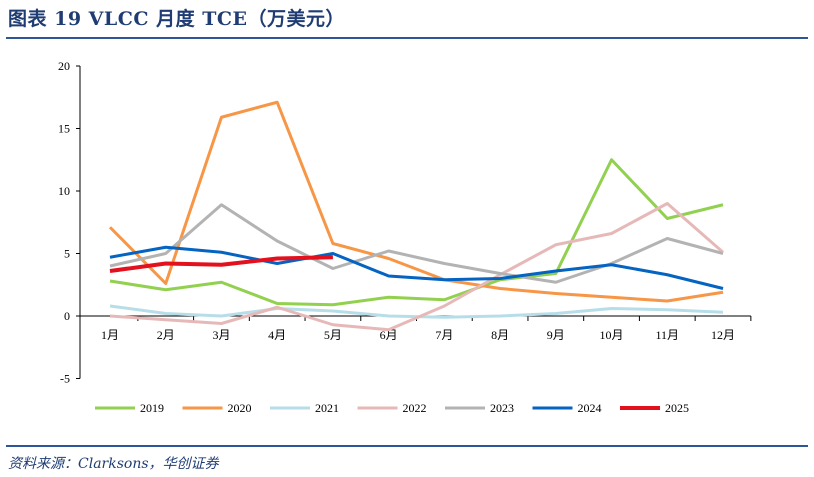  What do you see at coordinates (677, 408) in the screenshot?
I see `legend-label-2025: 2025` at bounding box center [677, 408].